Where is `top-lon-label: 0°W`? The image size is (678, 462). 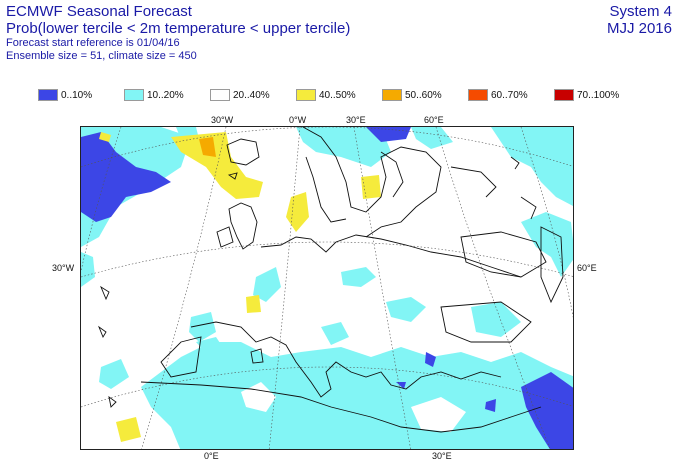
top-lon-label: 0°W is located at coordinates (298, 120).